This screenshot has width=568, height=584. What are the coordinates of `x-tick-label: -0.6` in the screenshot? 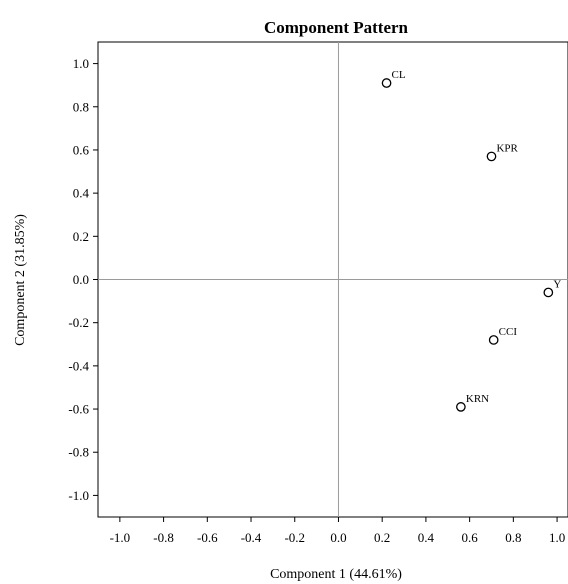 It's located at (207, 537).